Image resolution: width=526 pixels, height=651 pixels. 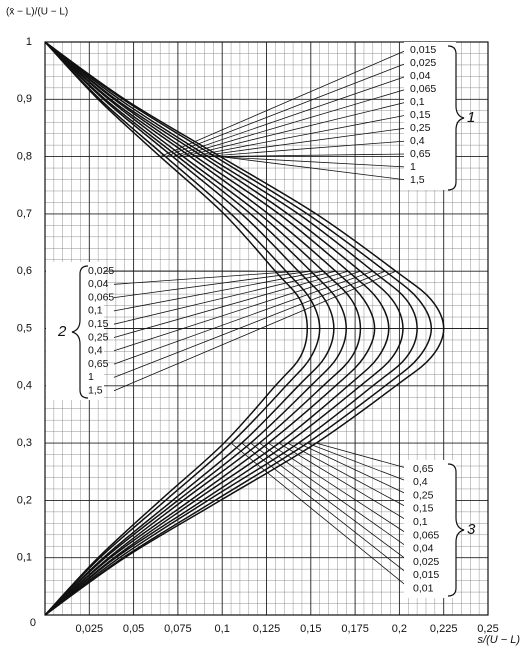 What do you see at coordinates (24, 328) in the screenshot?
I see `y-tick-label: 0,5` at bounding box center [24, 328].